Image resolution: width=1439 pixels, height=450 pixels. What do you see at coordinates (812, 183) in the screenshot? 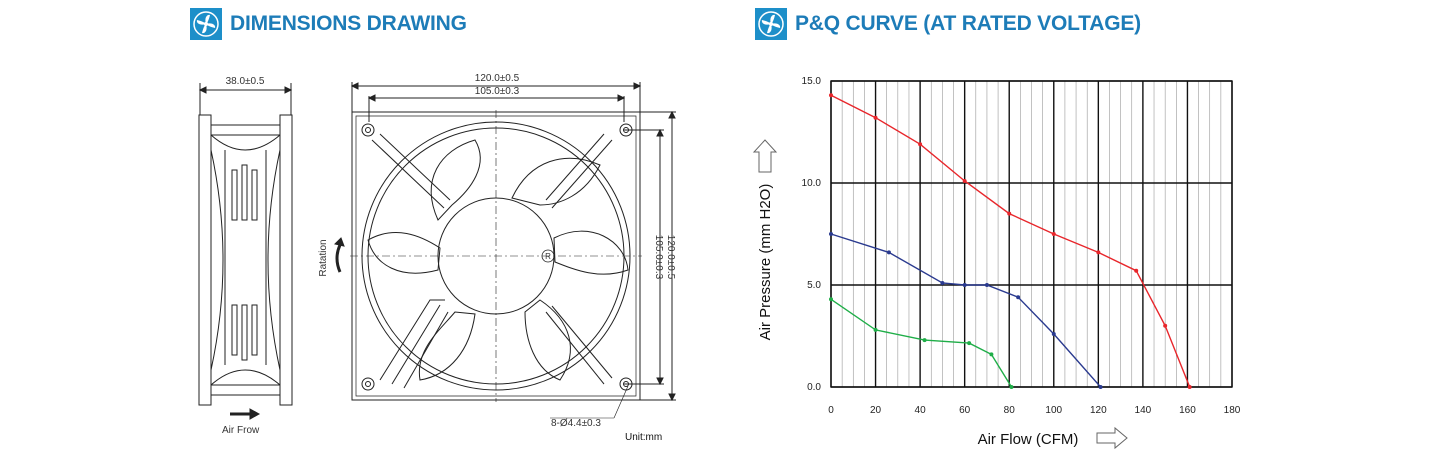
I see `y-tick-label: 10.0` at bounding box center [812, 183].